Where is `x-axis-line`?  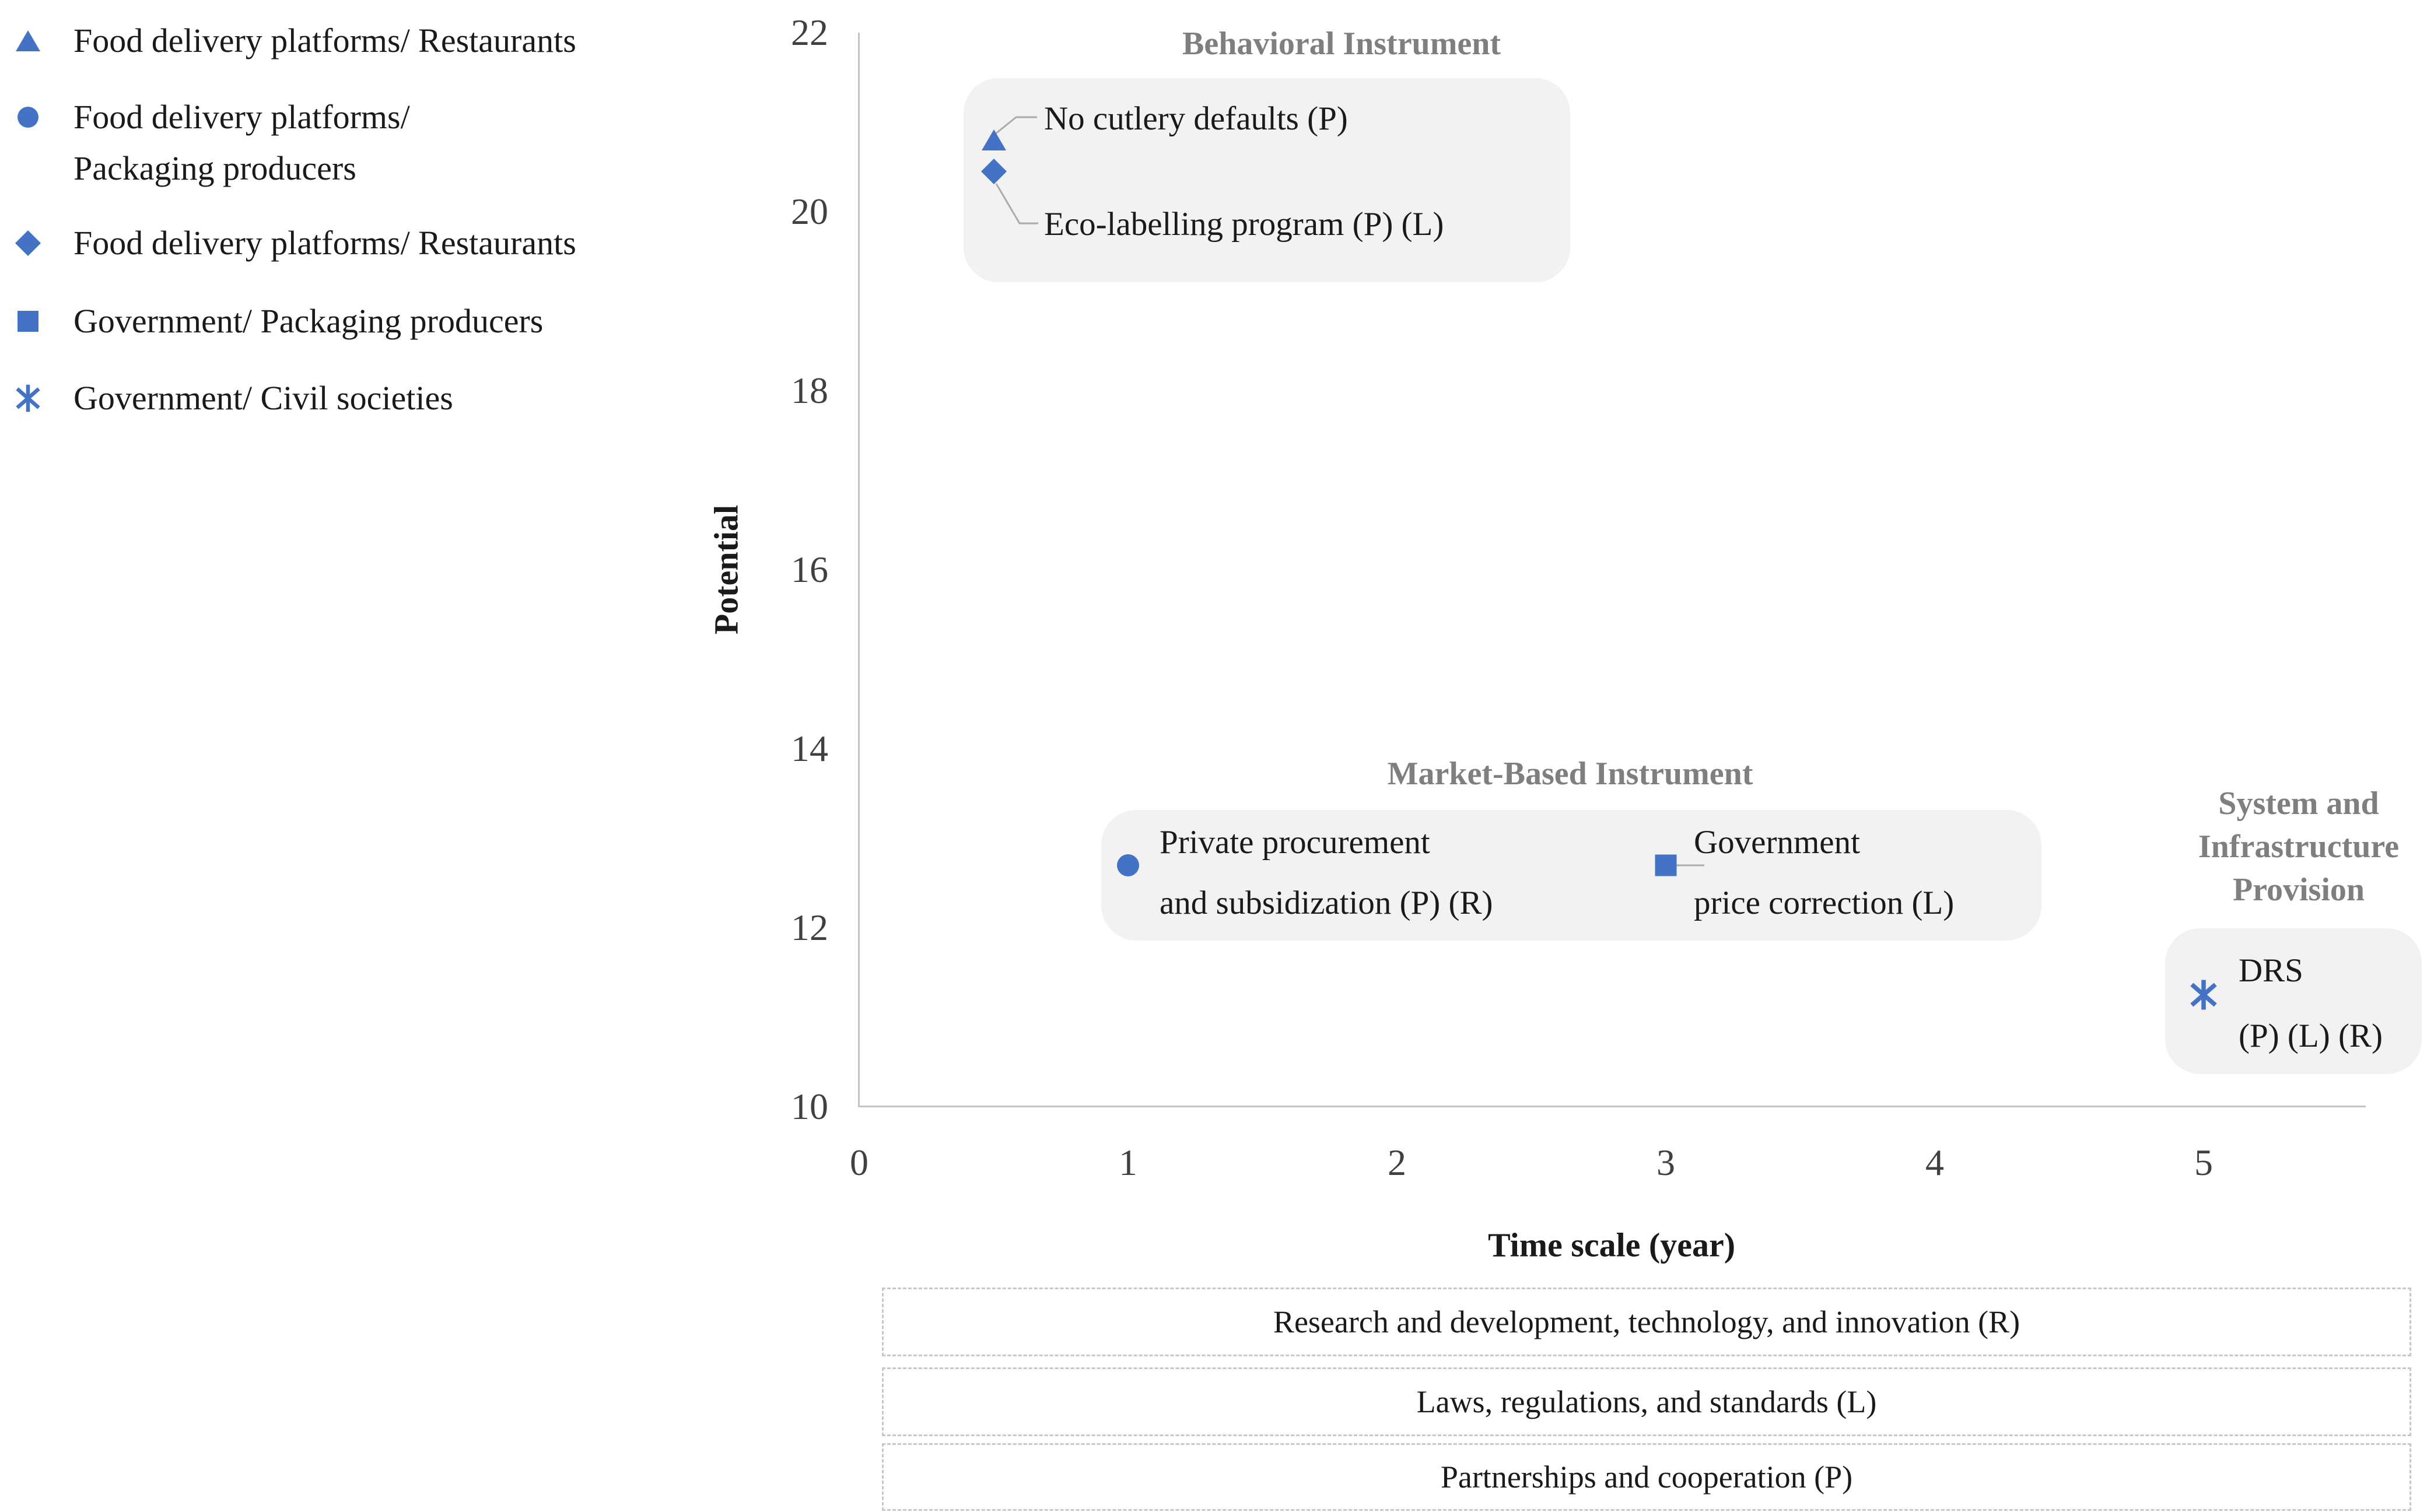 x-axis-line is located at coordinates (1612, 1106).